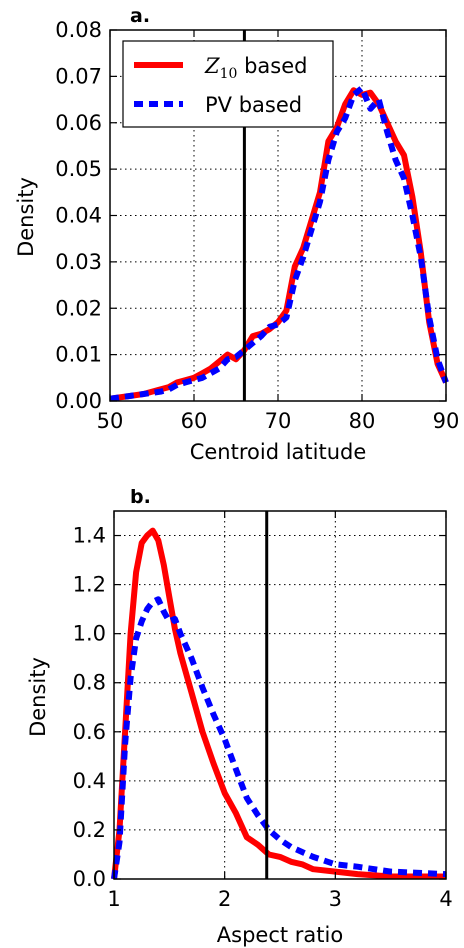  I want to click on x-tick-label: 70, so click(278, 421).